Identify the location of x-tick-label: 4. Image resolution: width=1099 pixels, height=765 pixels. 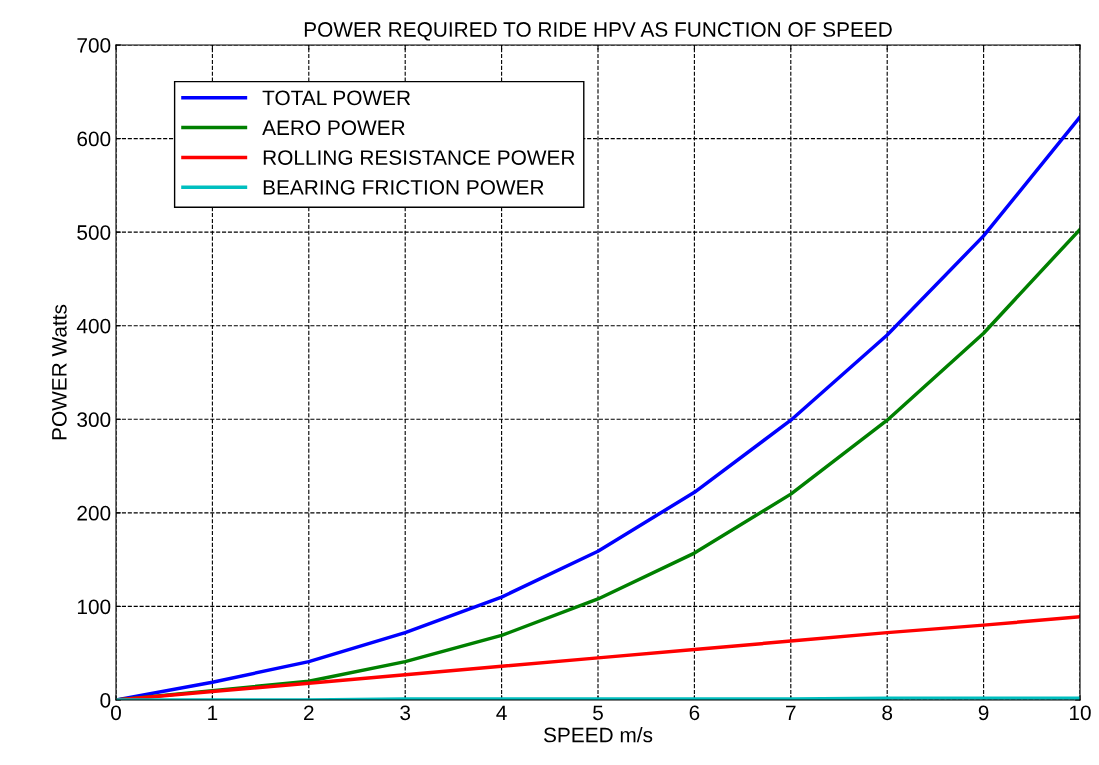
(501, 712).